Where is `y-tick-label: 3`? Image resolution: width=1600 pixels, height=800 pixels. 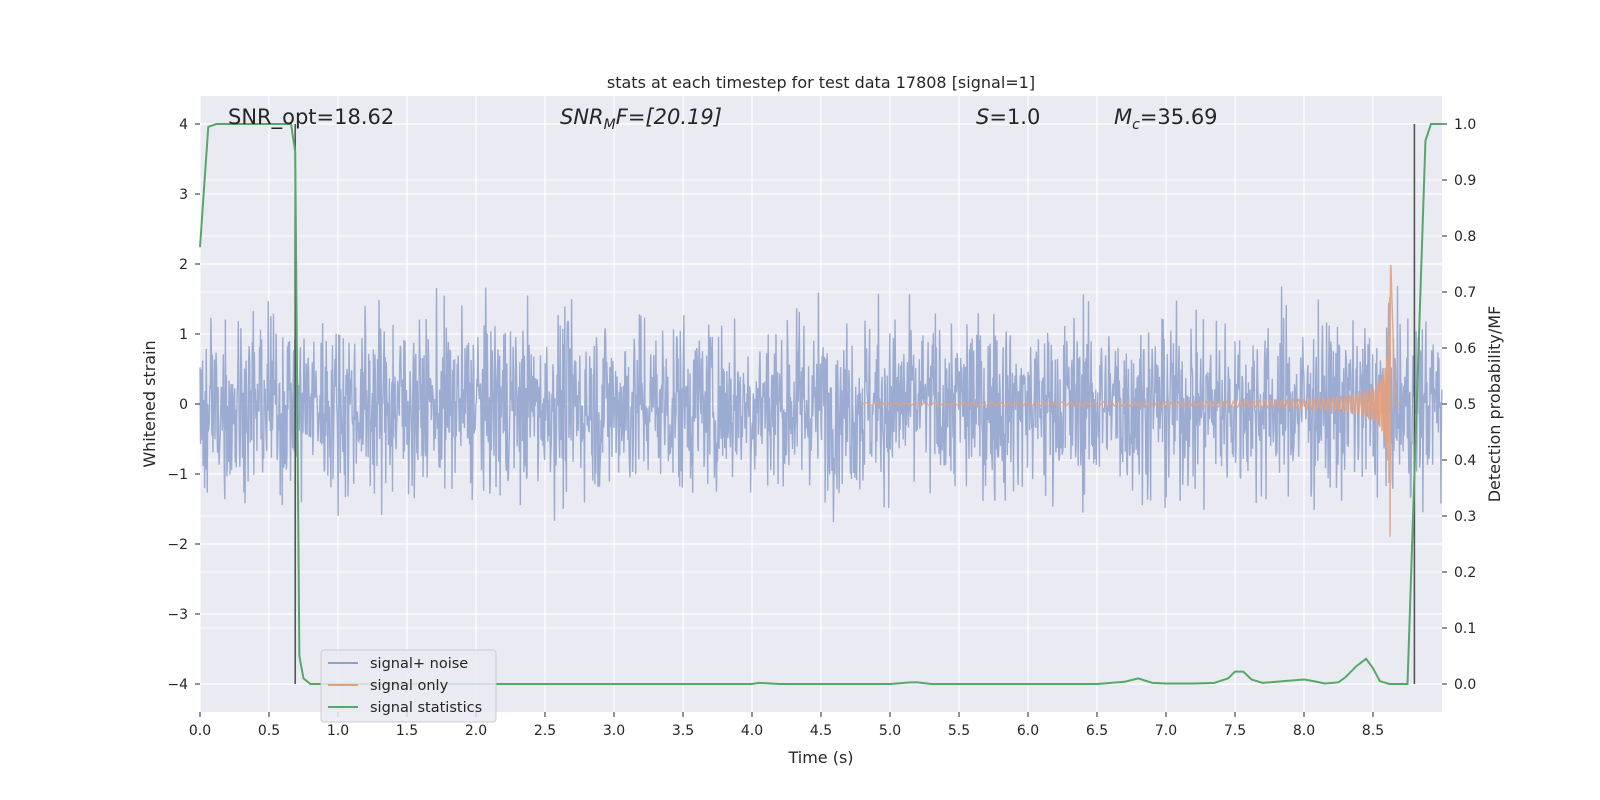
y-tick-label: 3 is located at coordinates (183, 195).